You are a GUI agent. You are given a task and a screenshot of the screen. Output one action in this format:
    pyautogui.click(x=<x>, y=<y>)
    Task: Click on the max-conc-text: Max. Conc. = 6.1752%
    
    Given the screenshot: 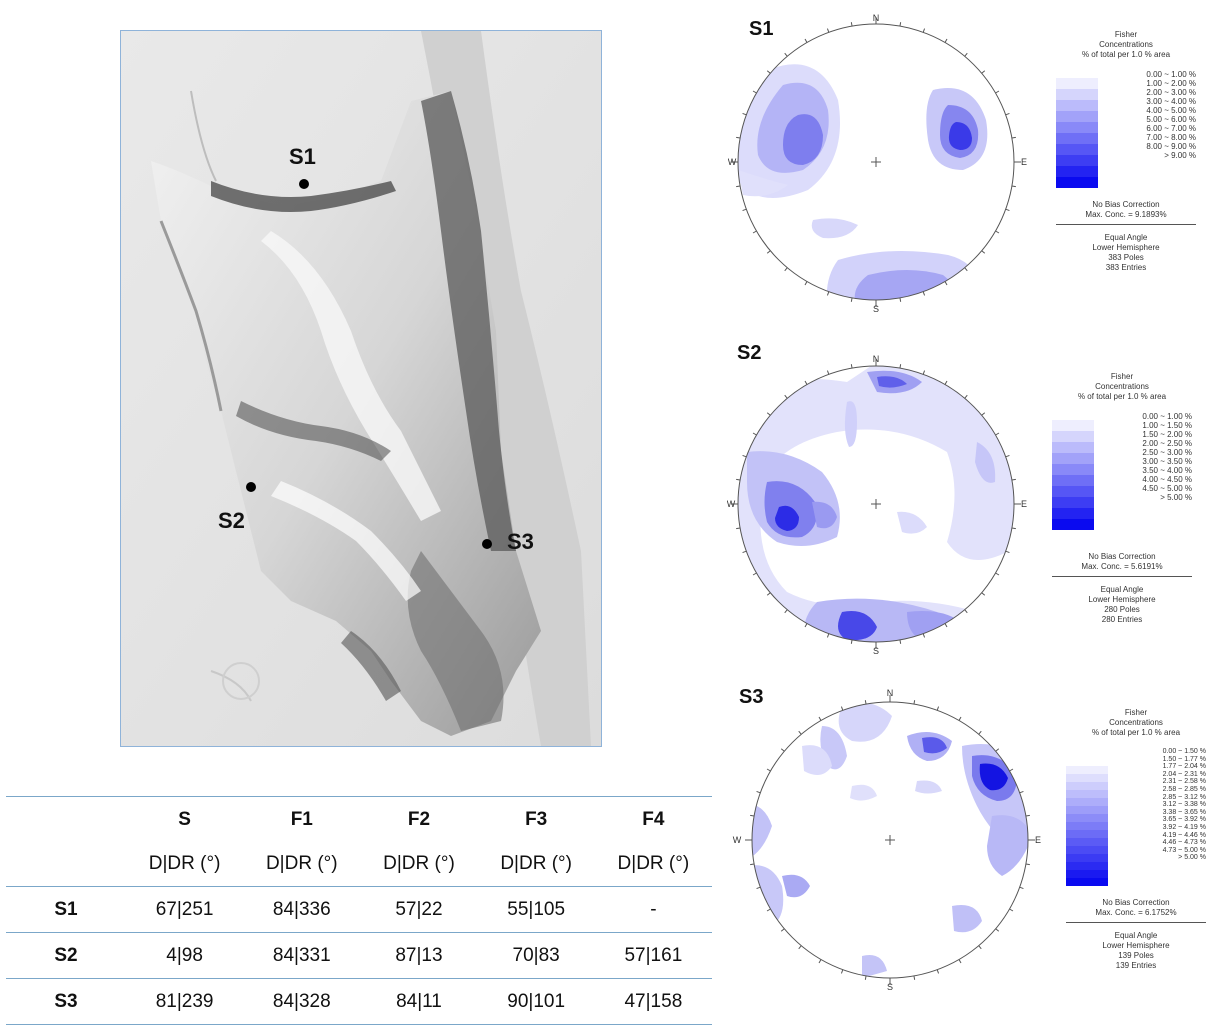 What is the action you would take?
    pyautogui.click(x=1136, y=912)
    